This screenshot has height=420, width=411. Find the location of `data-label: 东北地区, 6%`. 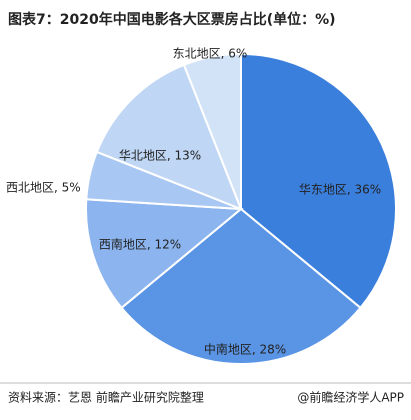

data-label: 东北地区, 6% is located at coordinates (210, 54).